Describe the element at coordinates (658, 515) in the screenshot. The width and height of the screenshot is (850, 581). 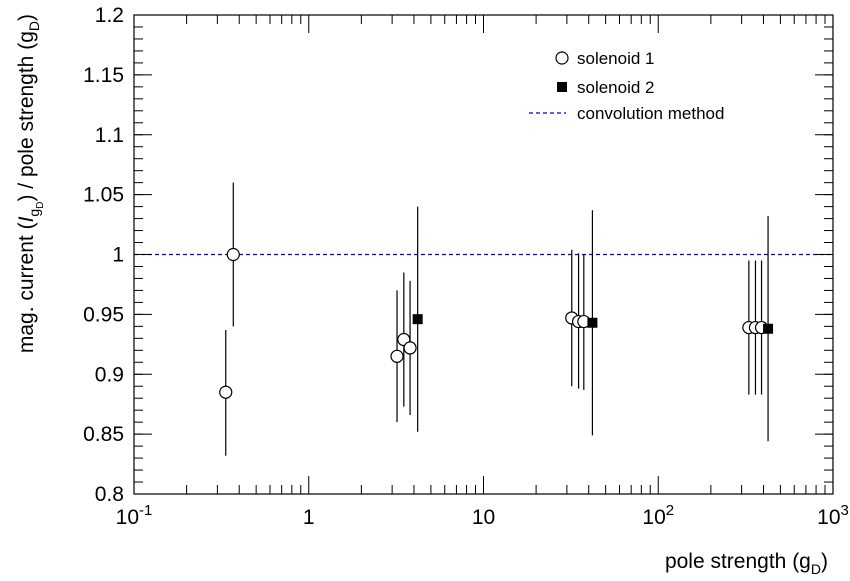
I see `x-tick-label: 10²` at that location.